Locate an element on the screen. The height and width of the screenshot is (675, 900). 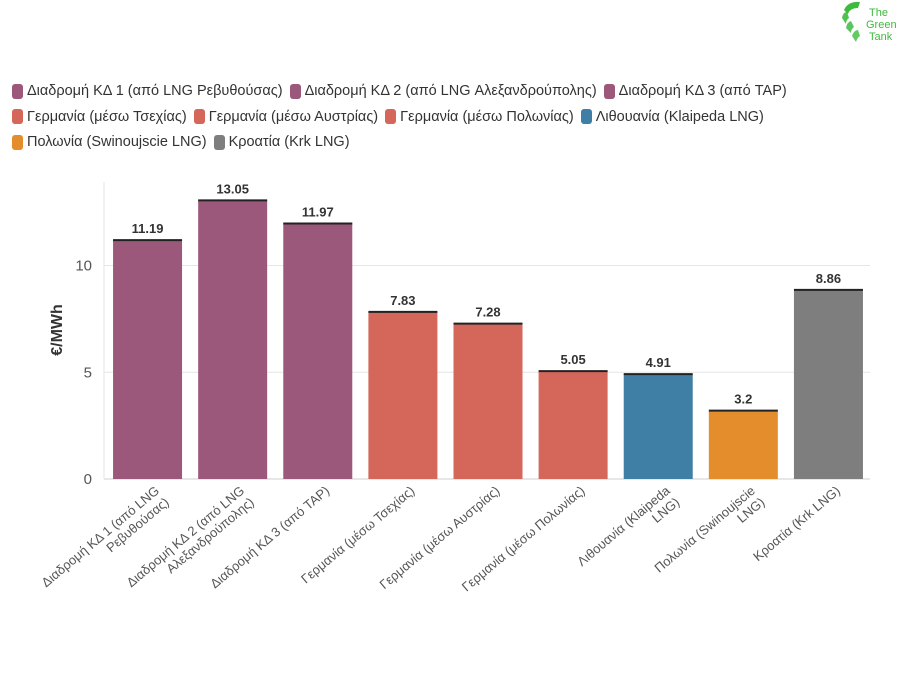
y-tick-label: 10 is located at coordinates (83, 266).